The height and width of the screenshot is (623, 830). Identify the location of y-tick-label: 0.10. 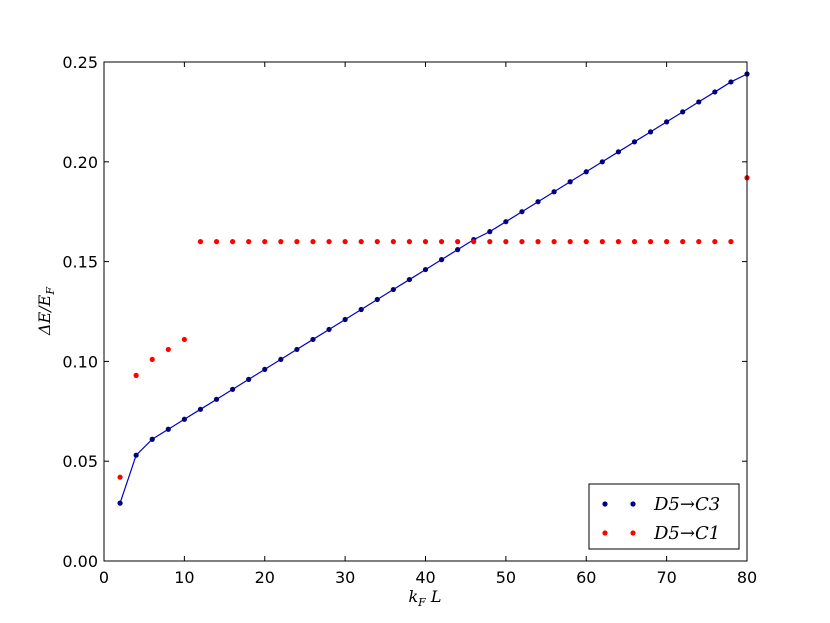
(80, 361).